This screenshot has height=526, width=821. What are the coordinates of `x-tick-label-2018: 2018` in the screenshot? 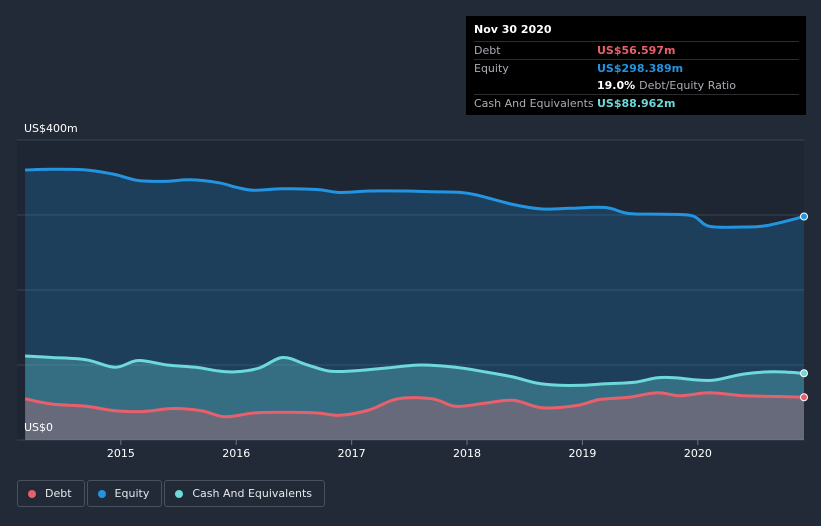 It's located at (467, 453).